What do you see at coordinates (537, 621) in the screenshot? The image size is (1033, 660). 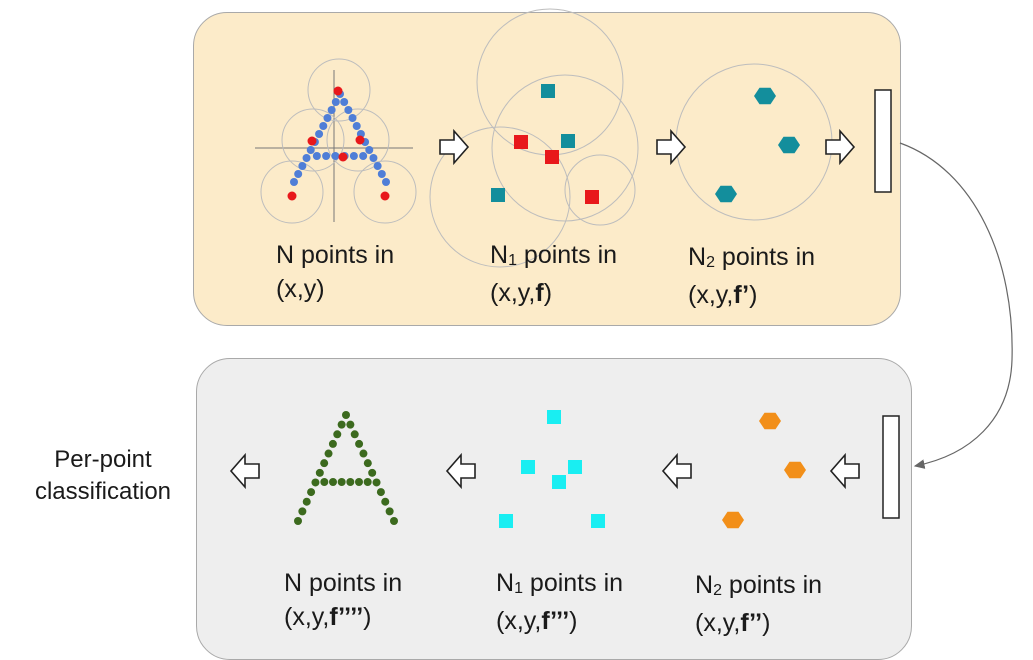 I see `label-line: (x,y,f’’’)` at bounding box center [537, 621].